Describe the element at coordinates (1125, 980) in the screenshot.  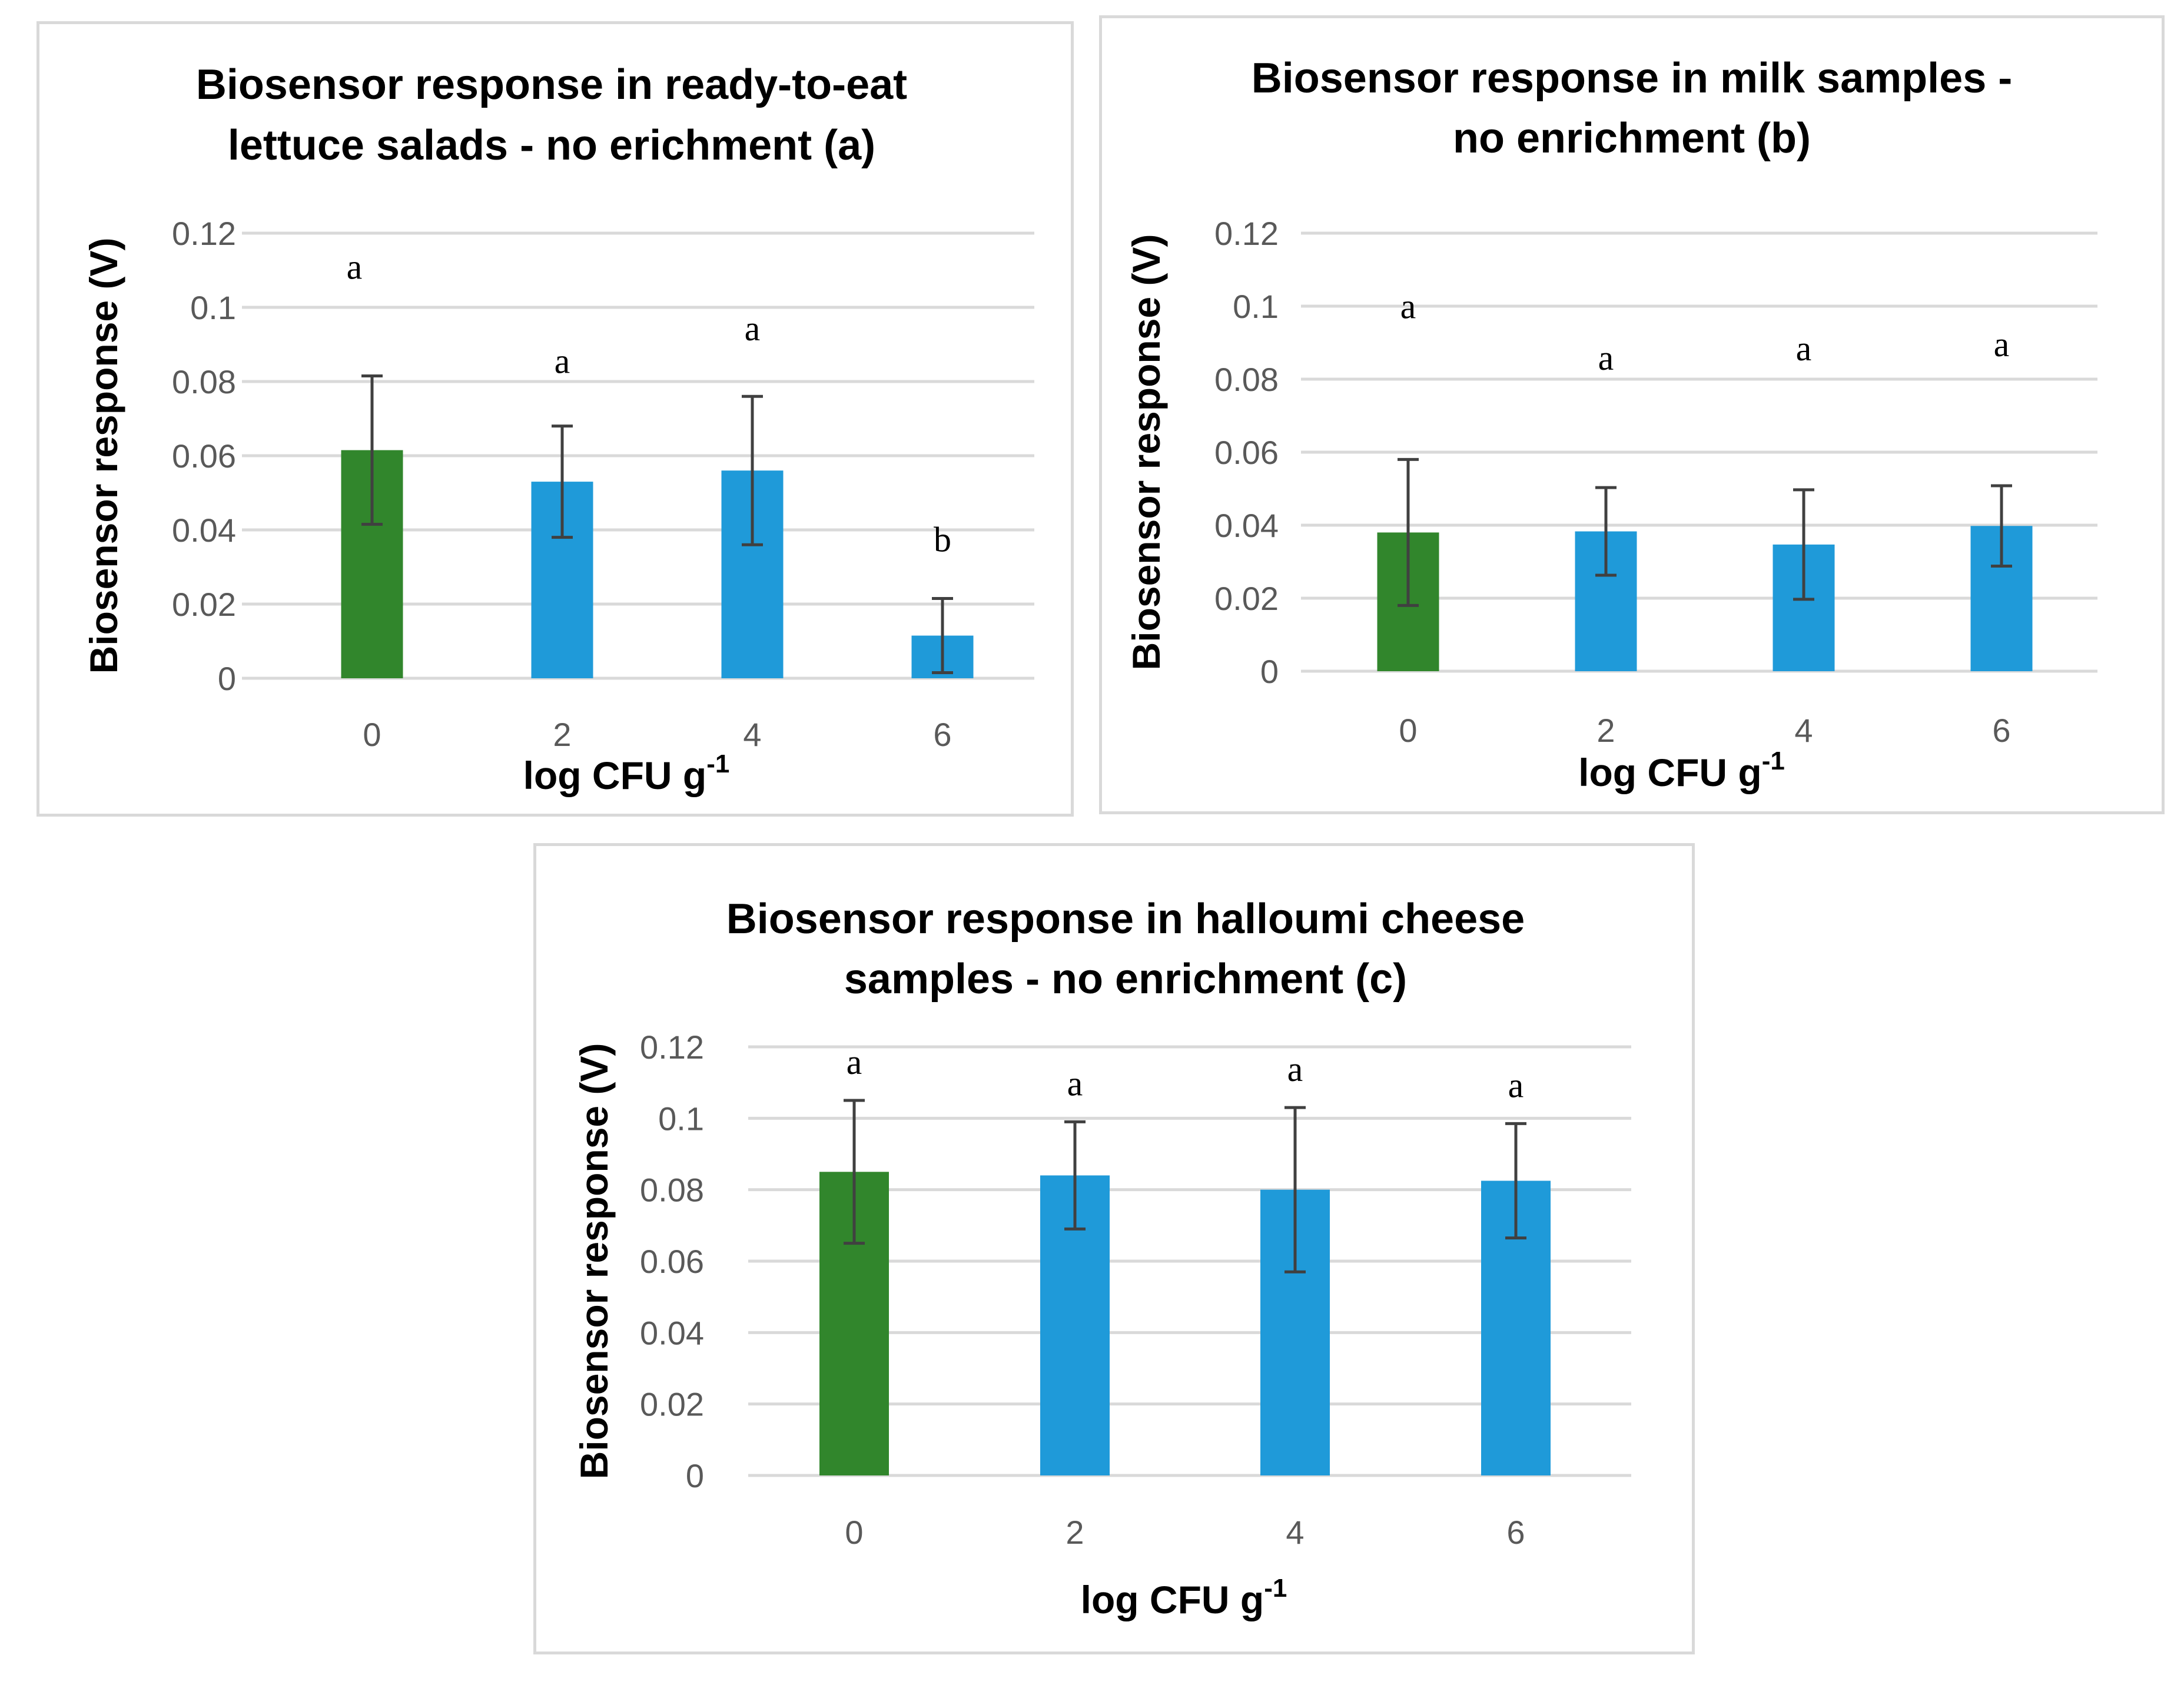
I see `chart-title-line: samples - no enrichment (c)` at that location.